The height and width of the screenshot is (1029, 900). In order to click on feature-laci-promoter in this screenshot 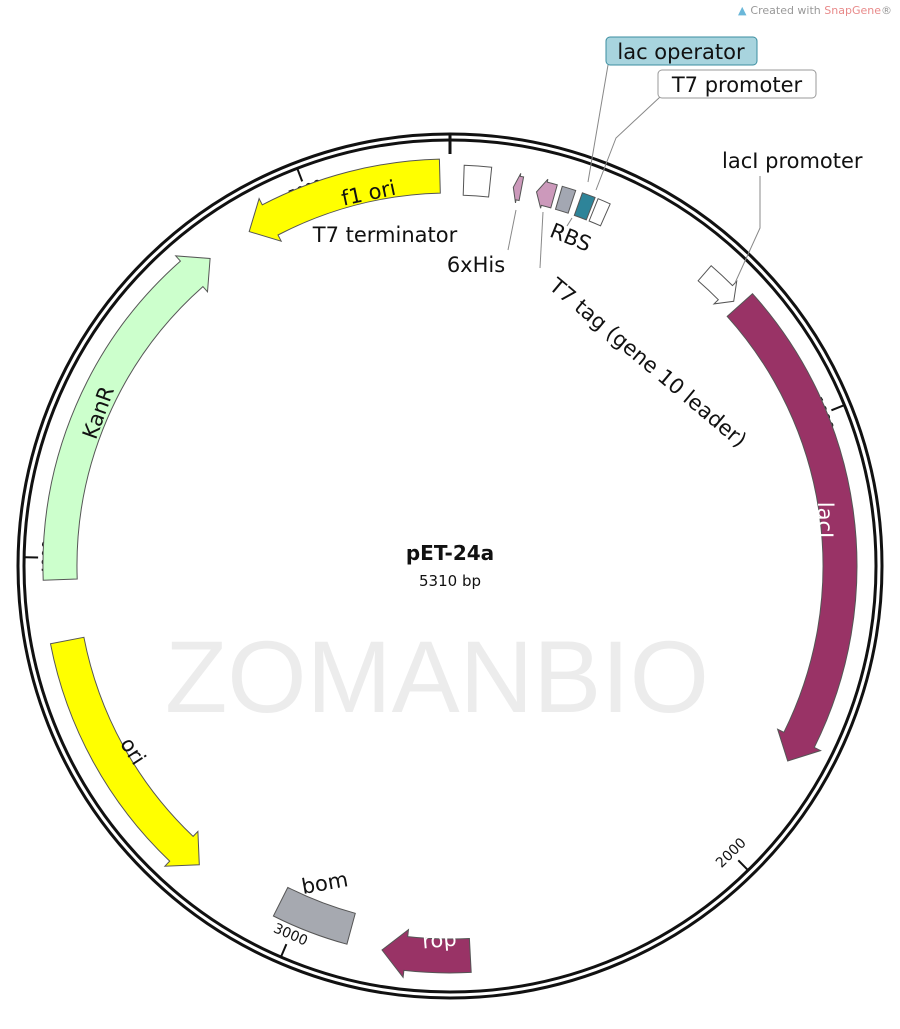, I will do `click(717, 284)`.